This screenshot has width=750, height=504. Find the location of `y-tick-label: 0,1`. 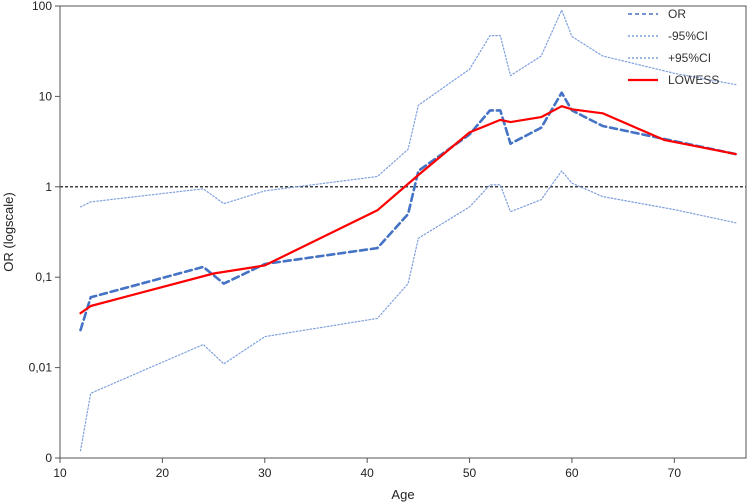

y-tick-label: 0,1 is located at coordinates (43, 277).